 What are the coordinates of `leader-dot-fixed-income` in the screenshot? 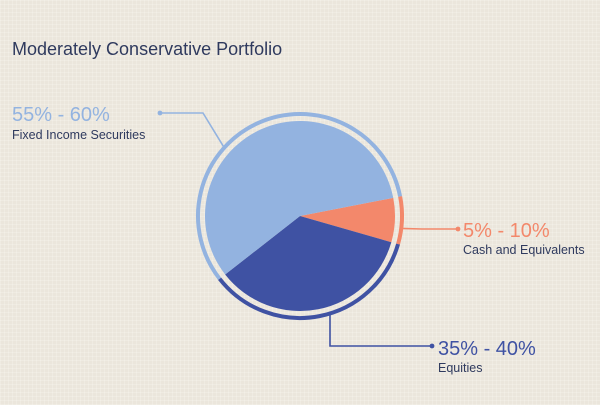 It's located at (160, 113).